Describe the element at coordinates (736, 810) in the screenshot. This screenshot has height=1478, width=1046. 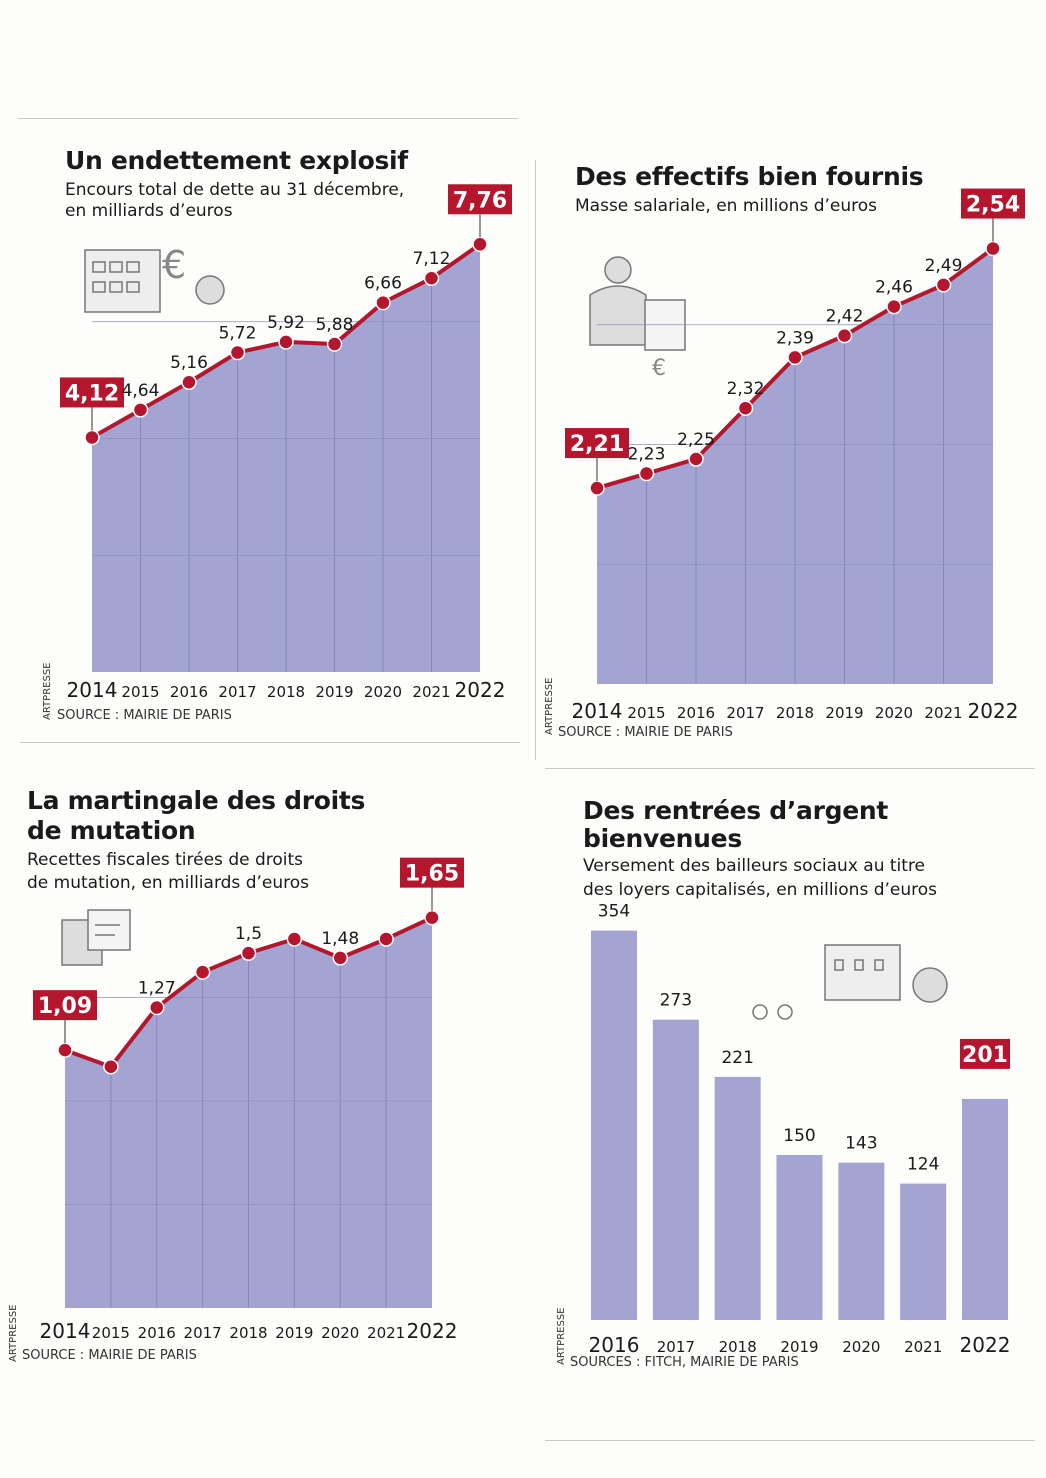
I see `chart-title: Des rentrées d’argent` at that location.